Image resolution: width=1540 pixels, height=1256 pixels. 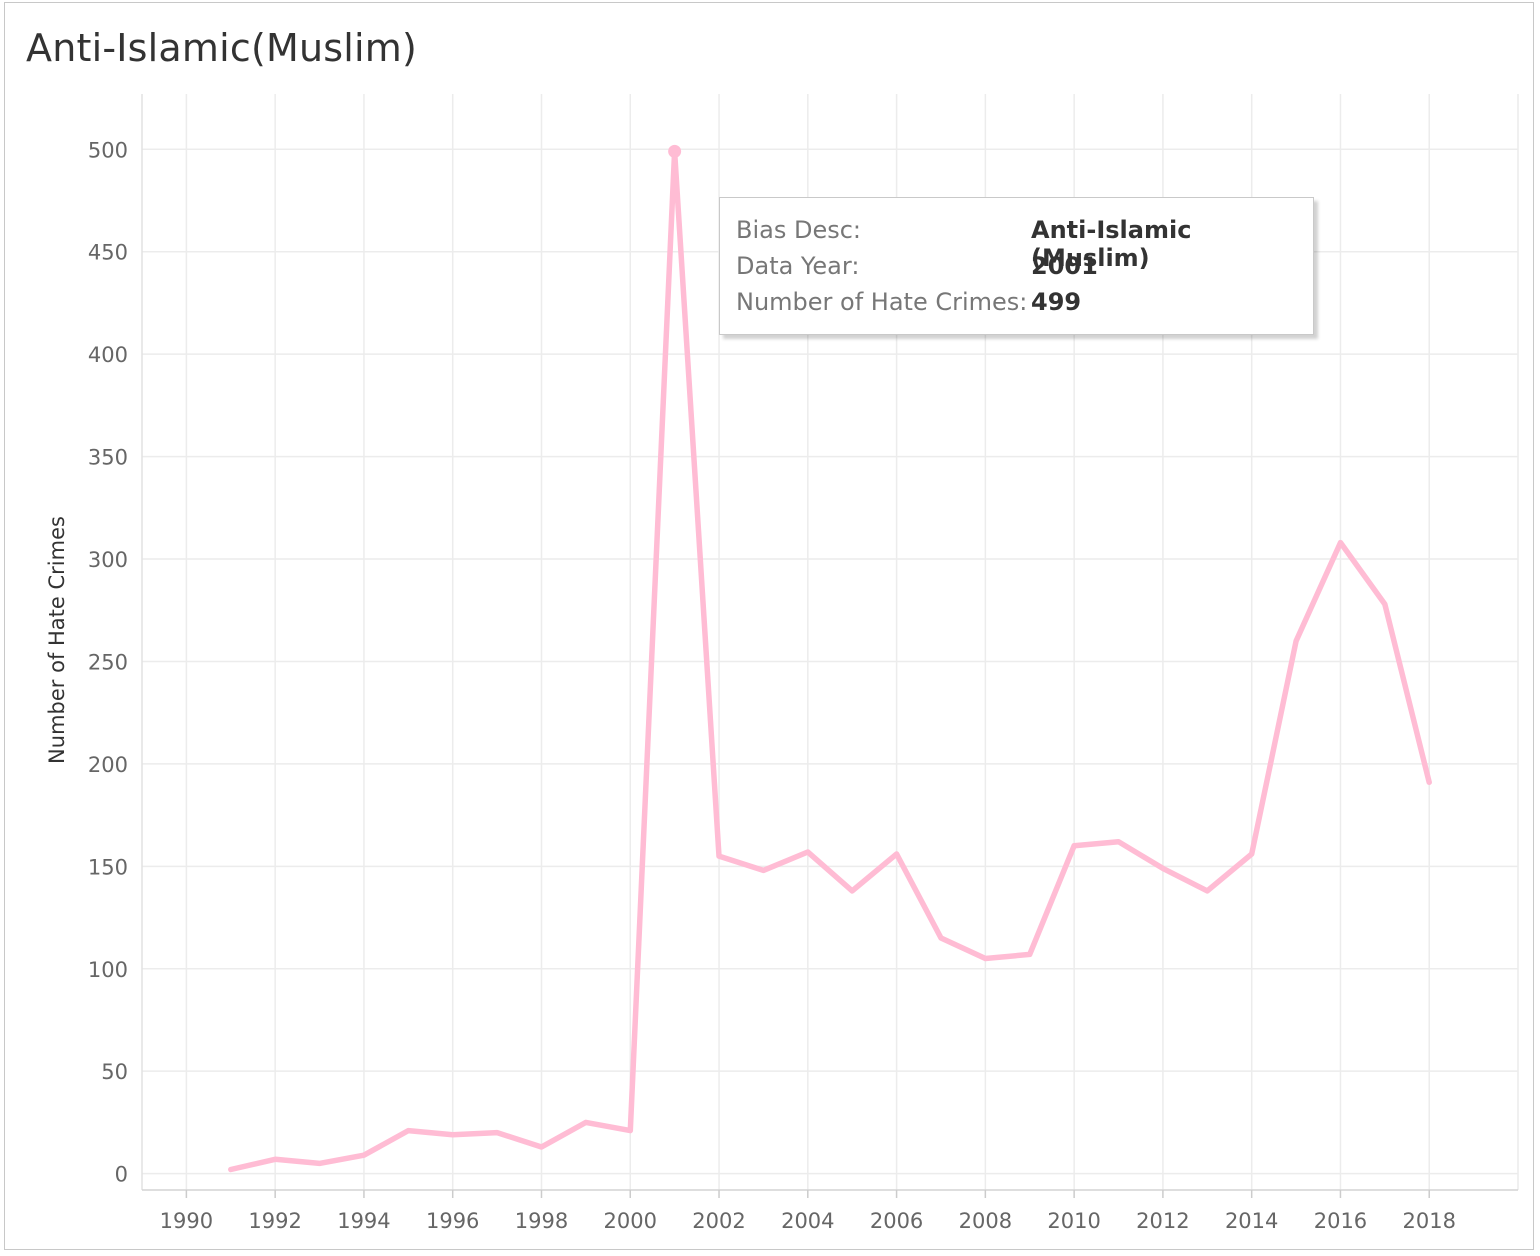 I want to click on y-tick-label-150: 150, so click(x=108, y=867).